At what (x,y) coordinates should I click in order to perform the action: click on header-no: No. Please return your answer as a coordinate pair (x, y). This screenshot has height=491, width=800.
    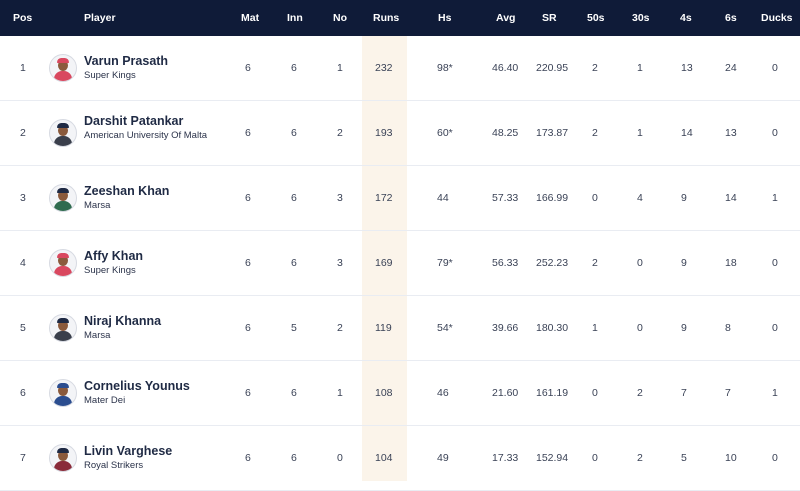
    Looking at the image, I should click on (340, 18).